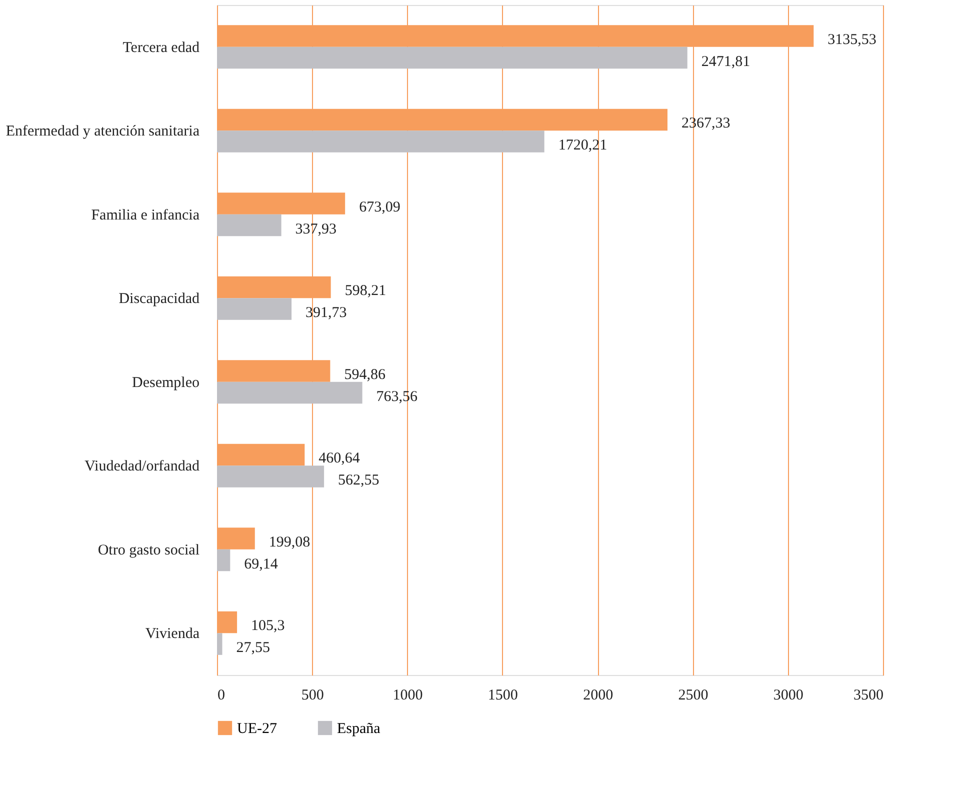 The height and width of the screenshot is (787, 978). What do you see at coordinates (145, 215) in the screenshot?
I see `y-tick-label: Familia e infancia` at bounding box center [145, 215].